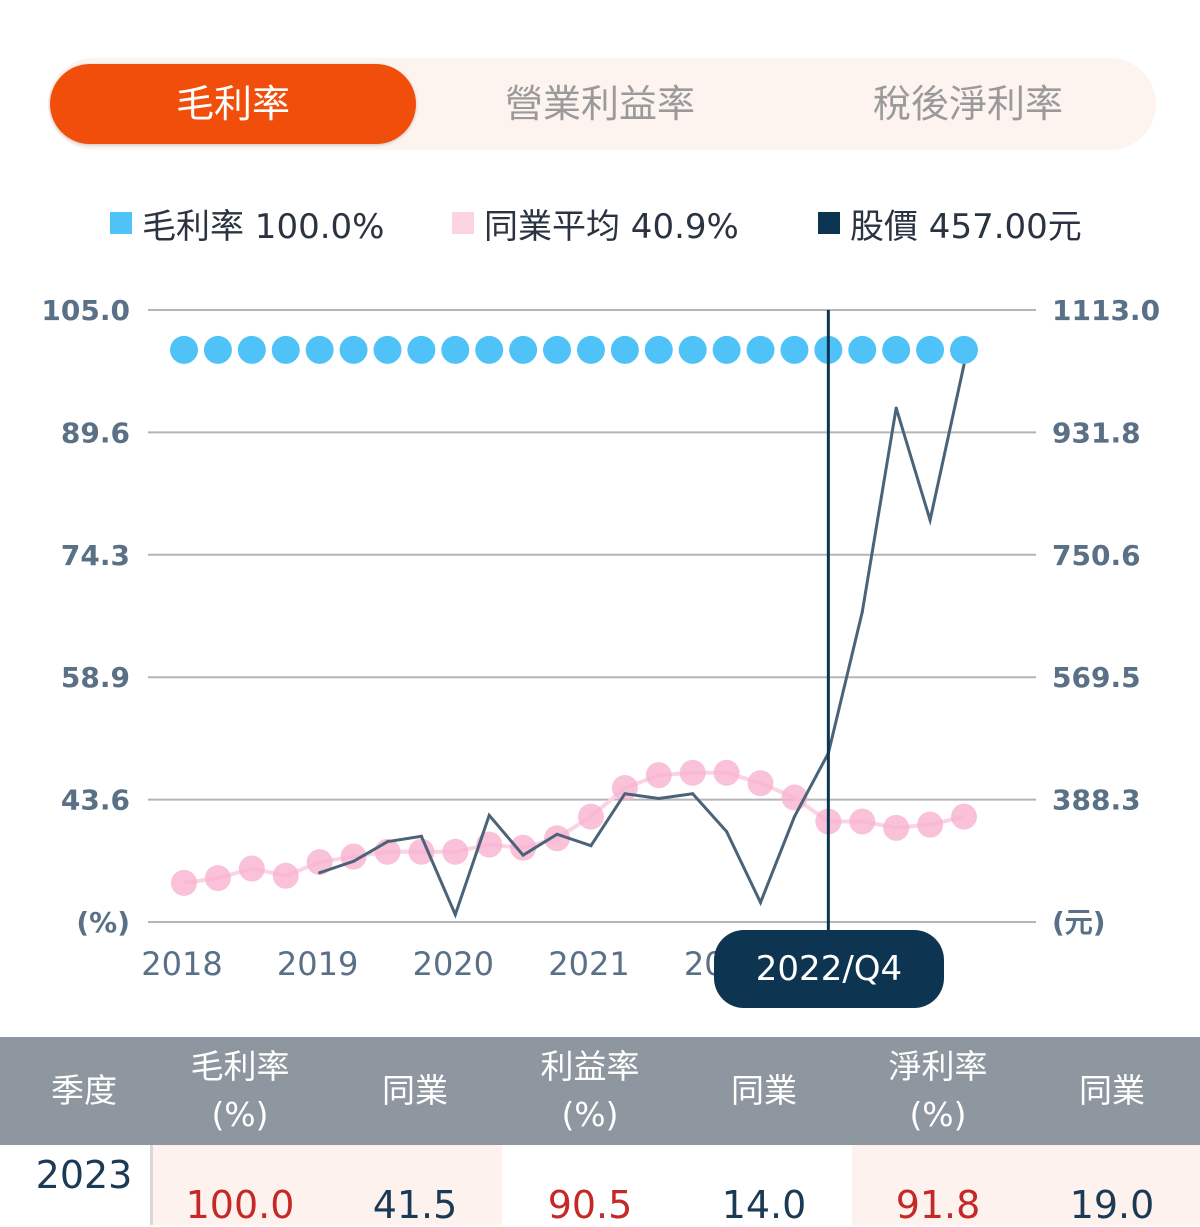 The height and width of the screenshot is (1227, 1200). Describe the element at coordinates (103, 922) in the screenshot. I see `y-left-tick-label: (%)` at that location.